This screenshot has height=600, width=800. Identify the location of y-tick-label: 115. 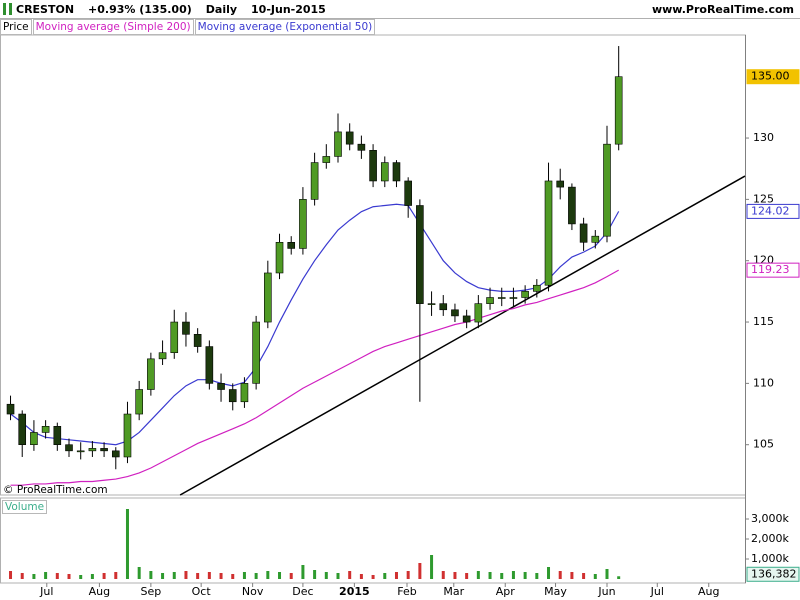
(763, 321).